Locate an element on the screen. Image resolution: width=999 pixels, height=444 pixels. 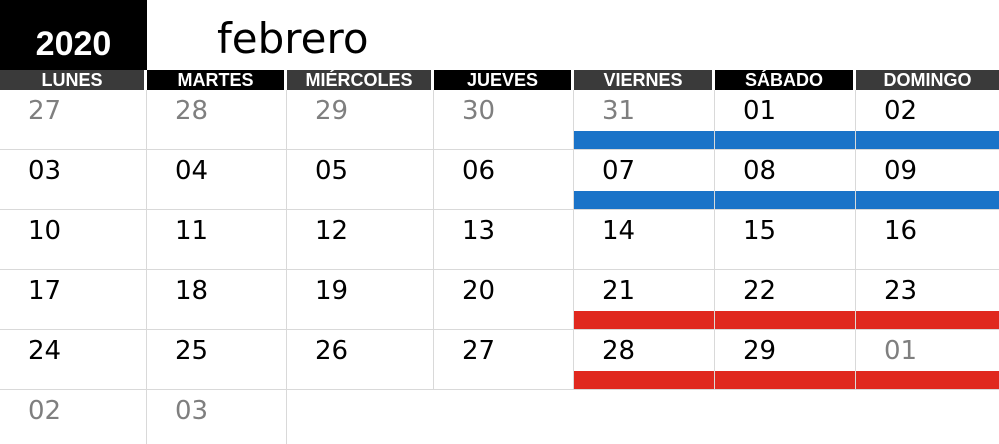
day-cell: 24 is located at coordinates (73, 360).